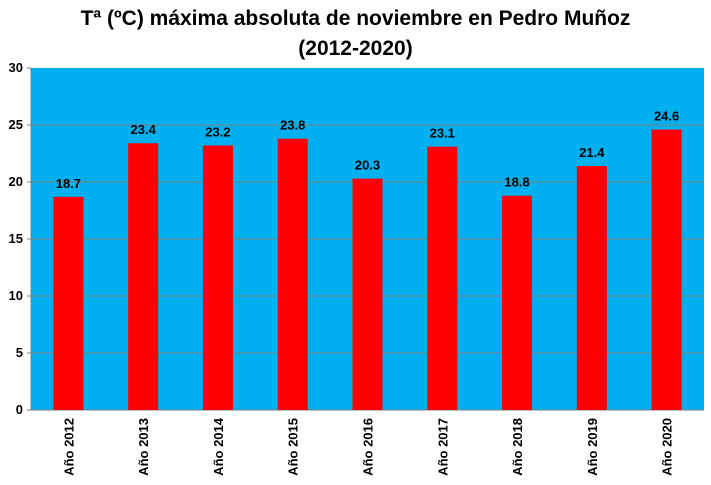 This screenshot has height=485, width=711. I want to click on y-tick-label: 0, so click(19, 409).